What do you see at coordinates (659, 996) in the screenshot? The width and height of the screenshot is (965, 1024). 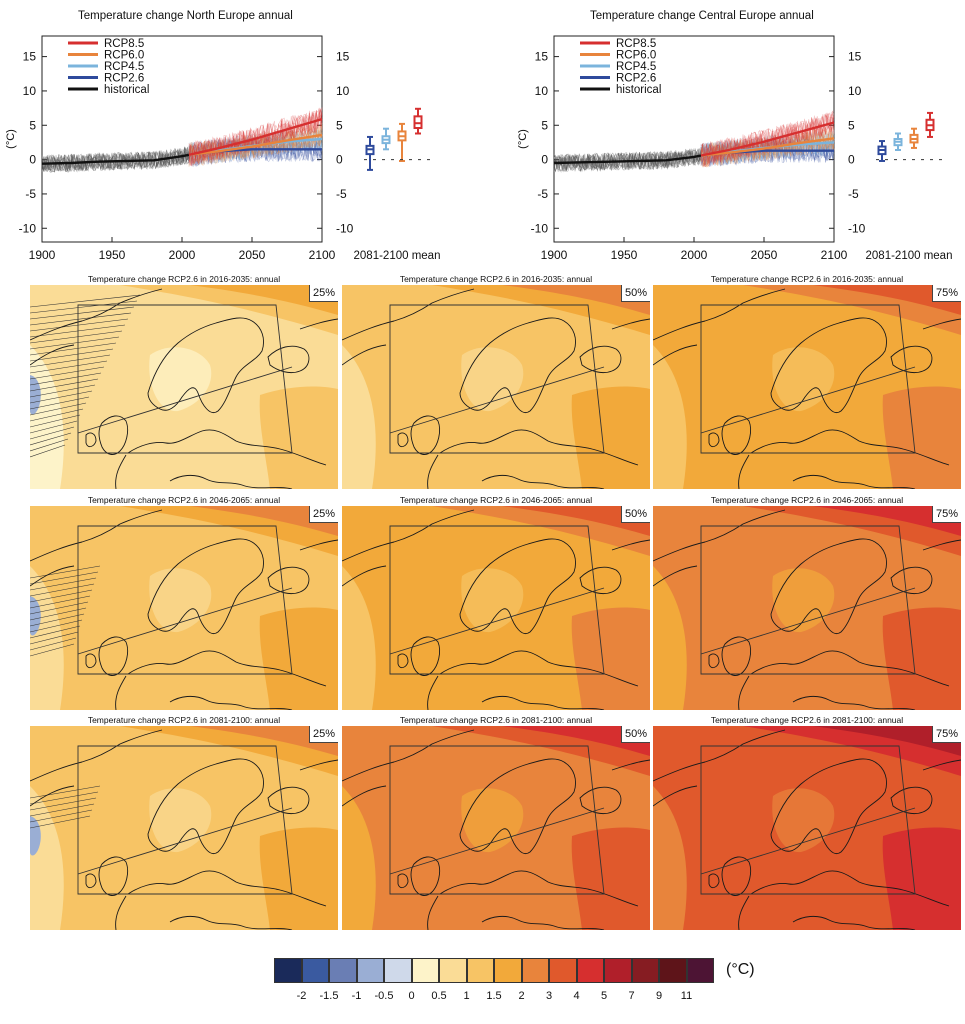 I see `colorbar-tick-label: 9` at bounding box center [659, 996].